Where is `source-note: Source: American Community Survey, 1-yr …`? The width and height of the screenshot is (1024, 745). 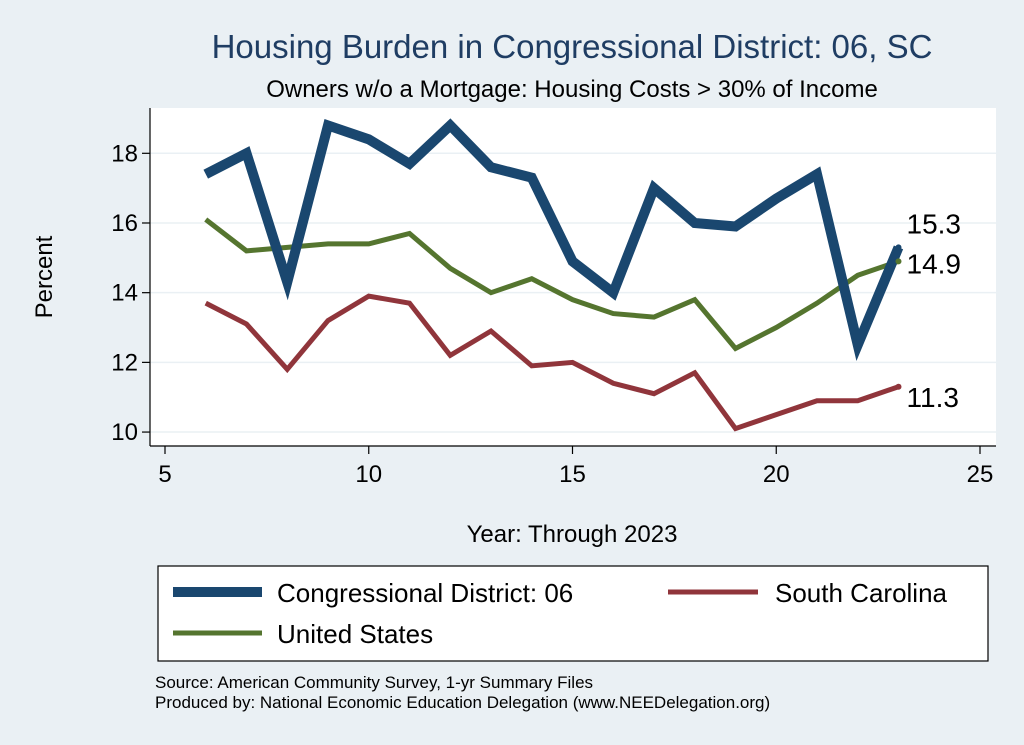 source-note: Source: American Community Survey, 1-yr … is located at coordinates (374, 682).